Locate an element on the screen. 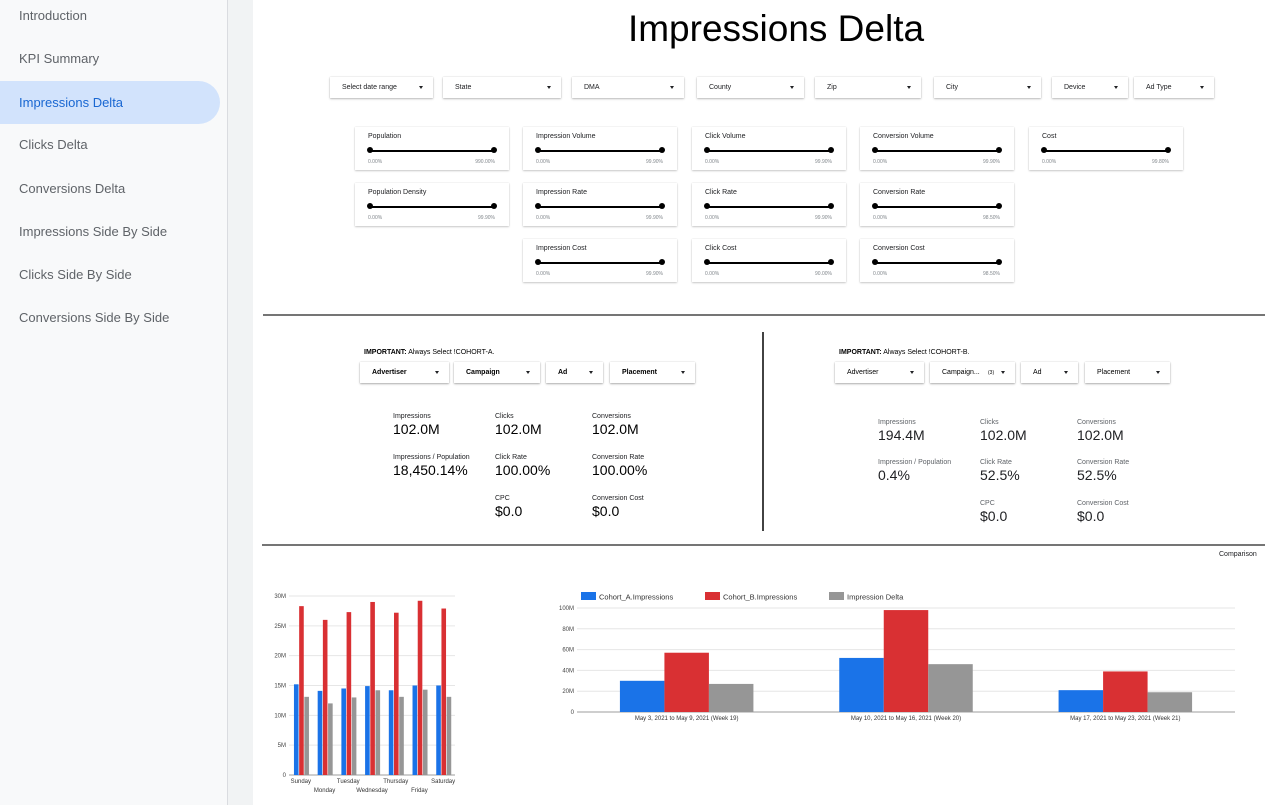 This screenshot has height=805, width=1269. county-dropdown: County is located at coordinates (750, 87).